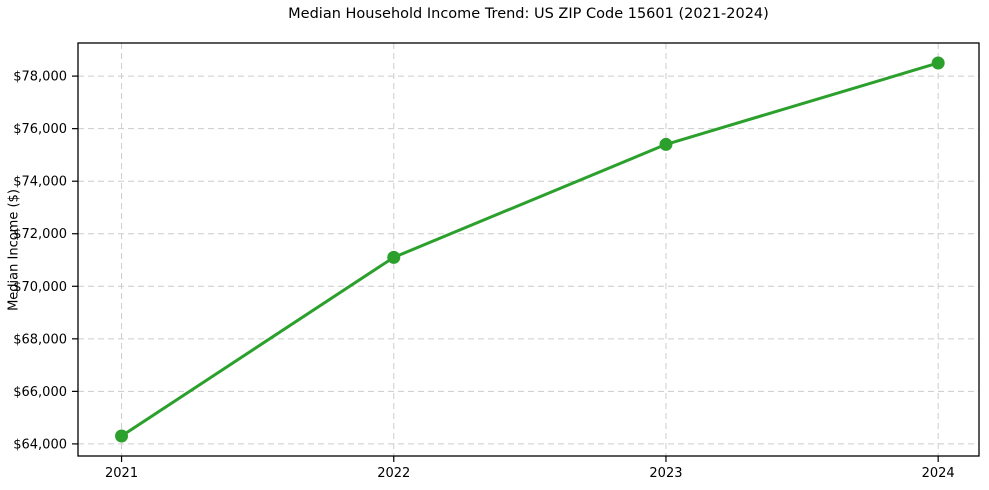 This screenshot has width=989, height=490. What do you see at coordinates (393, 473) in the screenshot?
I see `x-tick-label: 2022` at bounding box center [393, 473].